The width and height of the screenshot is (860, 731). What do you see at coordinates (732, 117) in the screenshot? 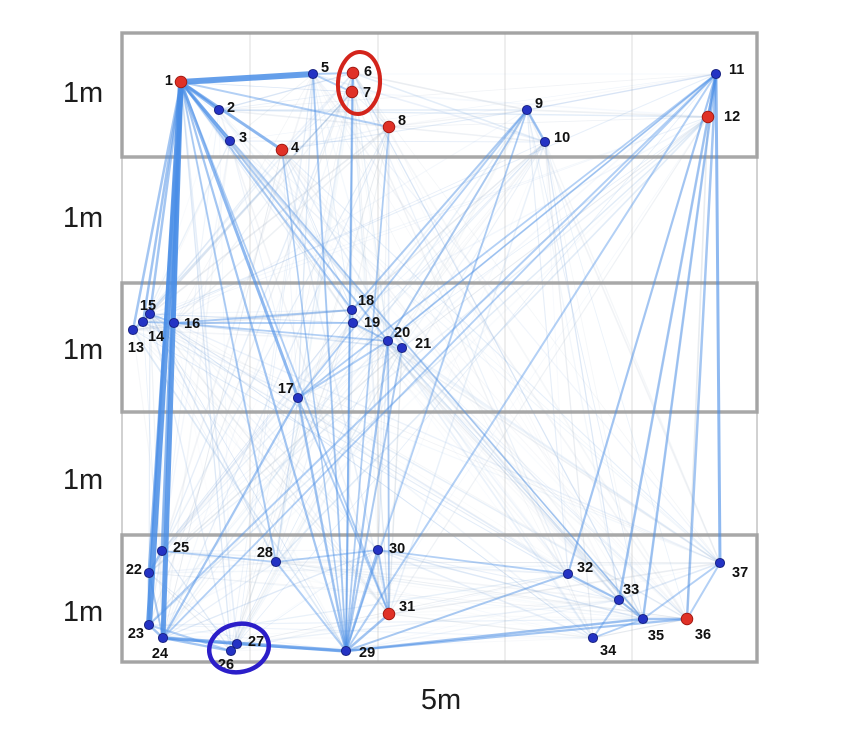
I see `node-label-12: 12` at bounding box center [732, 117].